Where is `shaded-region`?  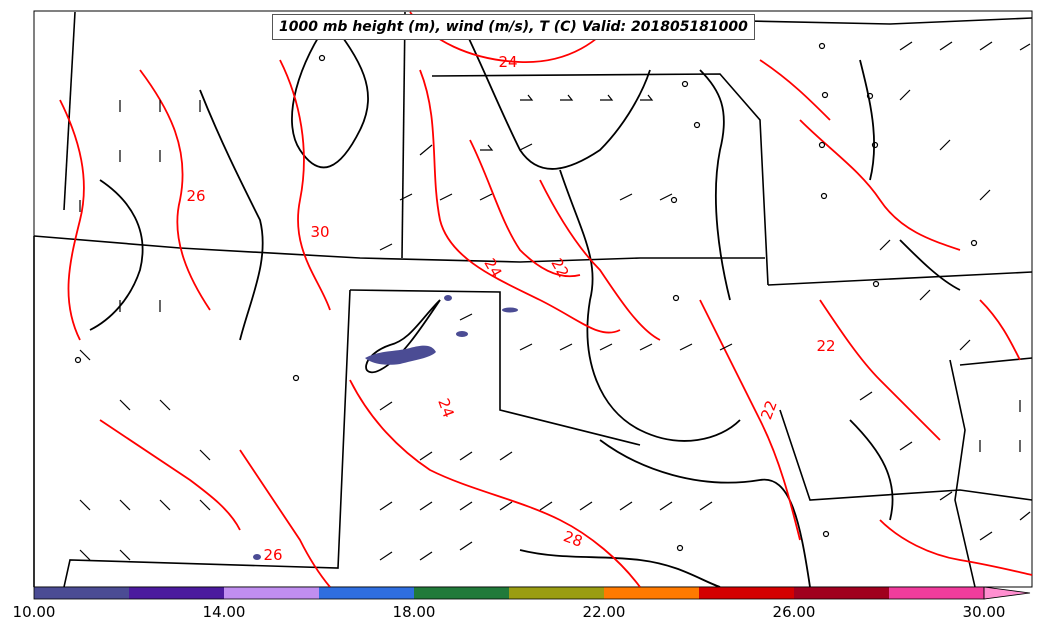
shaded-region is located at coordinates (385, 427).